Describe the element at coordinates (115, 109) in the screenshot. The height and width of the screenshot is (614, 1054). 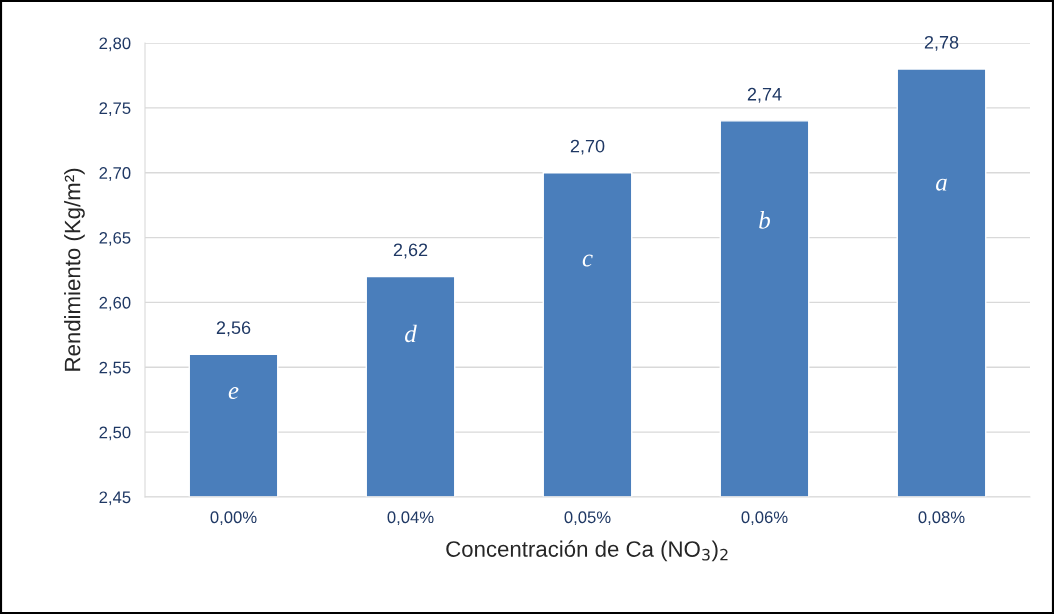
I see `y-tick-label: 2,75` at that location.